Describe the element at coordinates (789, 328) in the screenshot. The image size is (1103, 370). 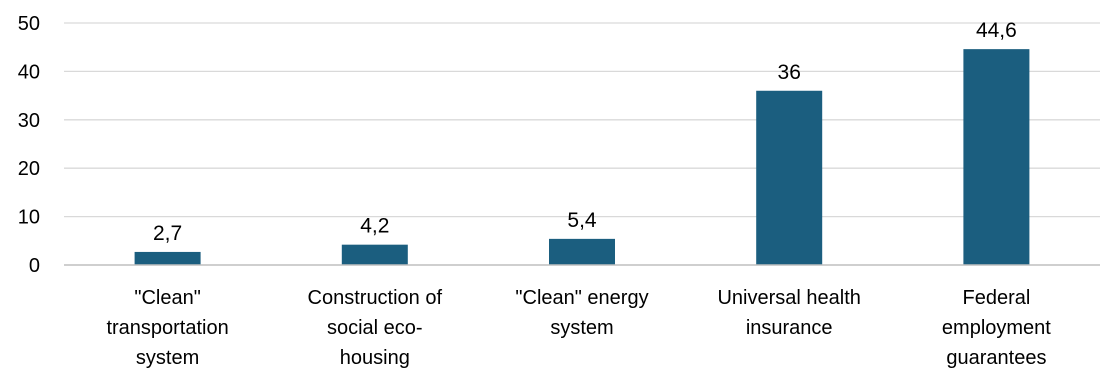
I see `x-tick-label-line: insurance` at that location.